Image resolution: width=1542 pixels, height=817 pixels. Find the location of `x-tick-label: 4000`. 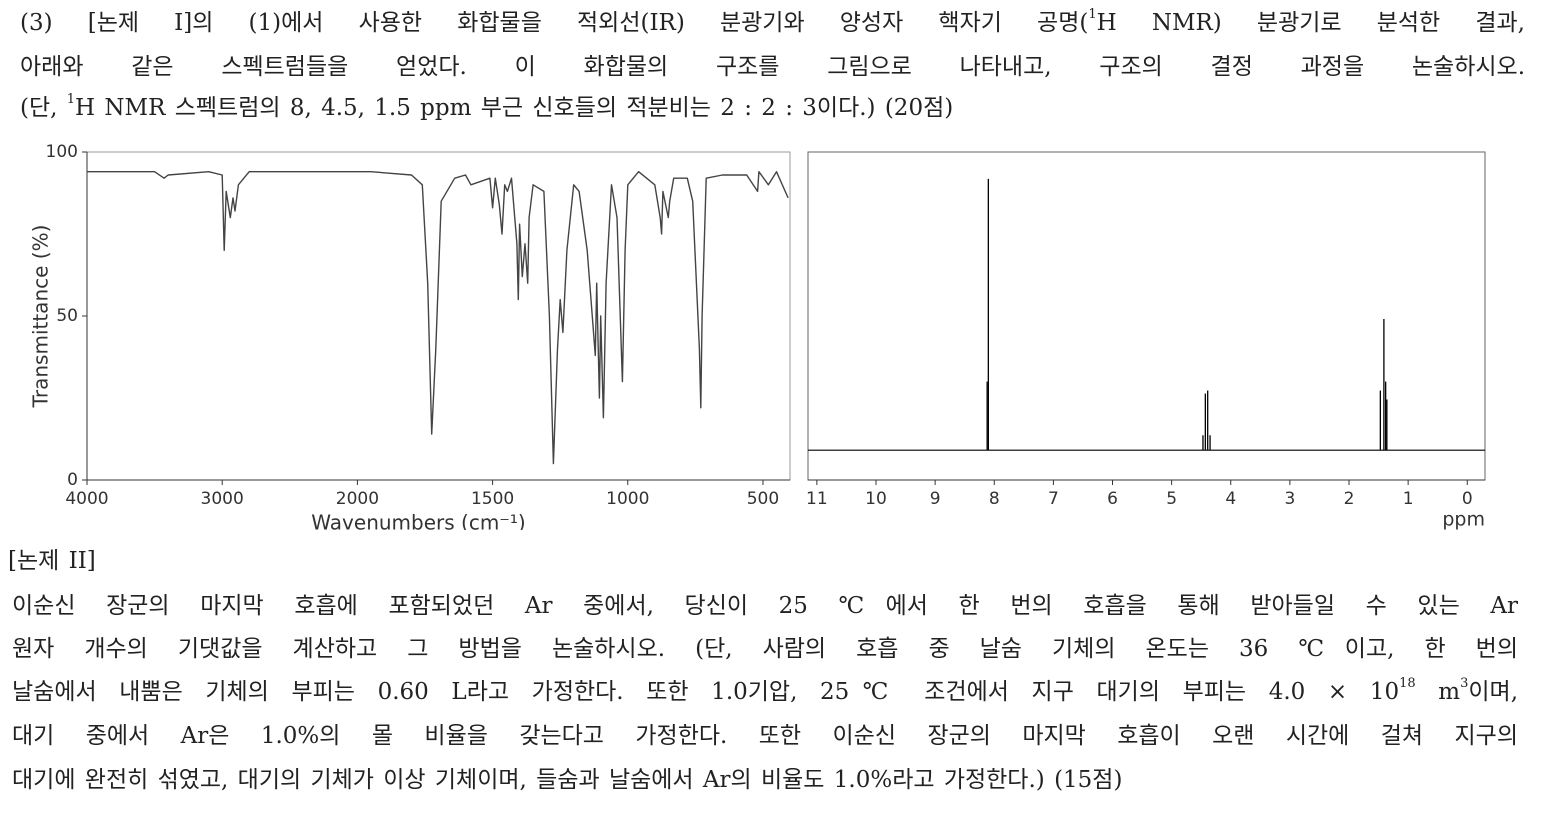

x-tick-label: 4000 is located at coordinates (86, 499).